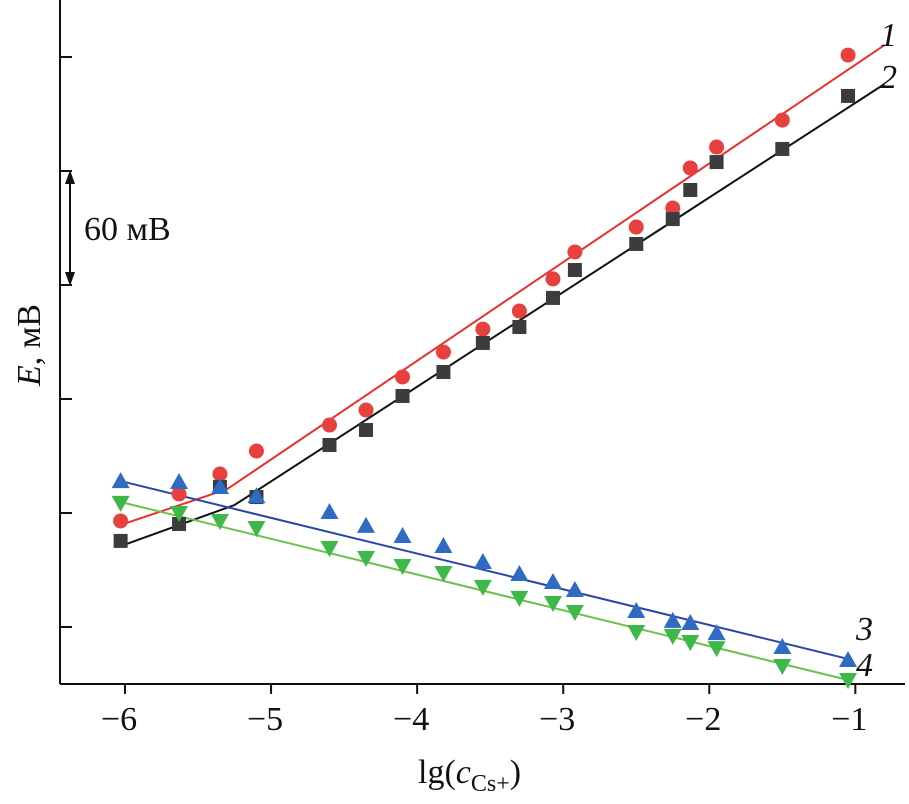 The width and height of the screenshot is (909, 804). Describe the element at coordinates (849, 719) in the screenshot. I see `x-tick-label: −1` at that location.